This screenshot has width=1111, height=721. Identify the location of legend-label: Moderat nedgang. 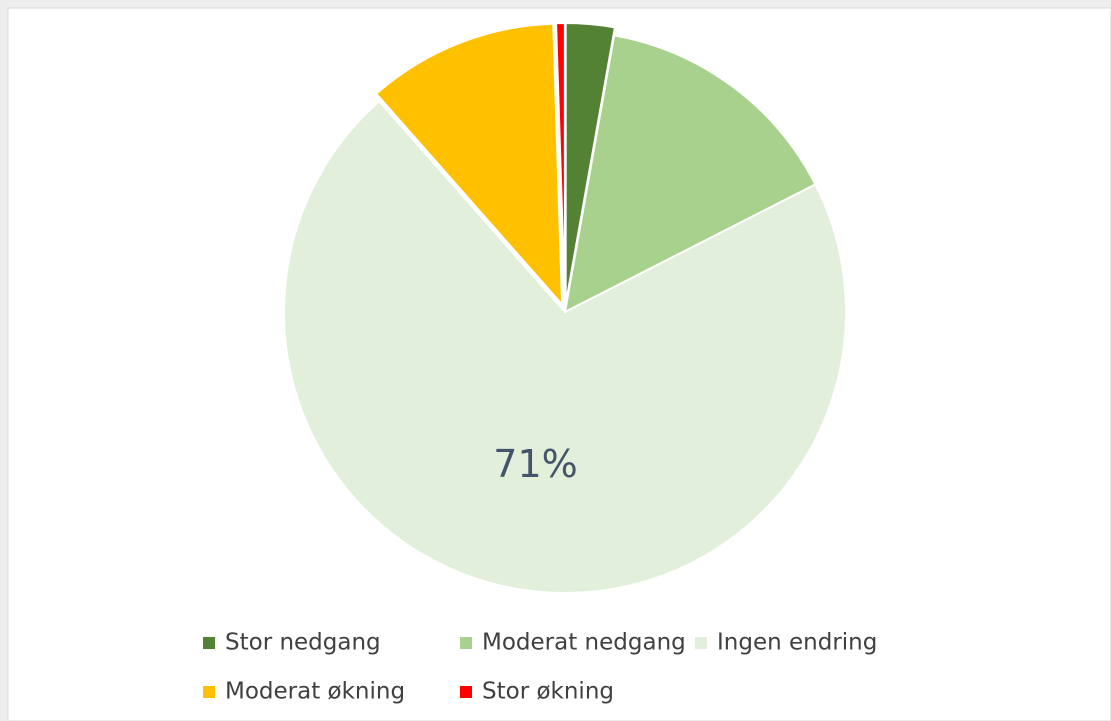
(584, 643).